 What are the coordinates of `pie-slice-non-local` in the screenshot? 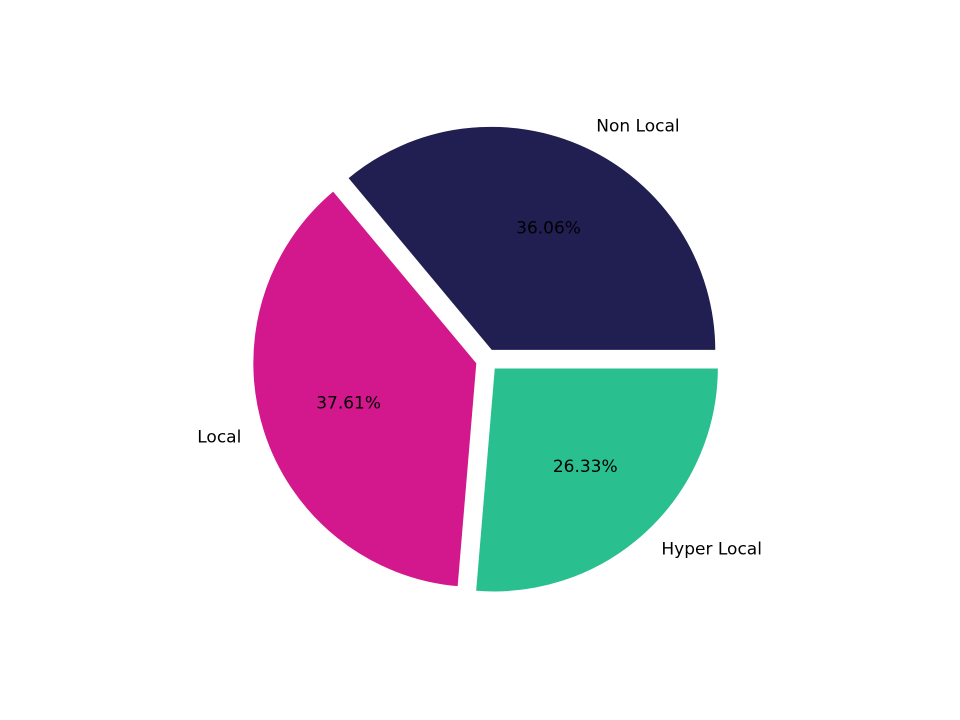 It's located at (532, 238).